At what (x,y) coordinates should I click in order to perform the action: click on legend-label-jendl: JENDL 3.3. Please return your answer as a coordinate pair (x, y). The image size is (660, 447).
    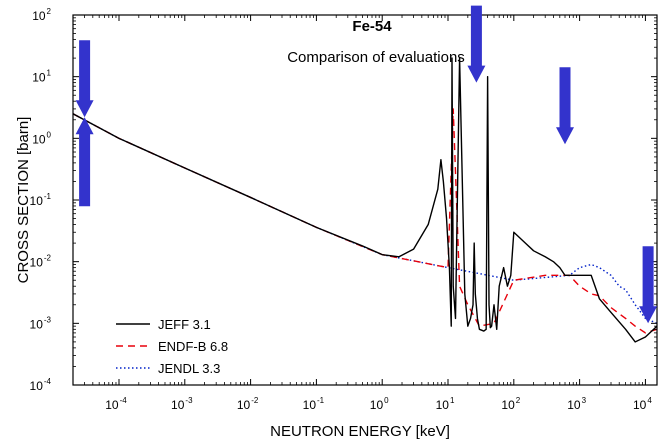
    Looking at the image, I should click on (189, 368).